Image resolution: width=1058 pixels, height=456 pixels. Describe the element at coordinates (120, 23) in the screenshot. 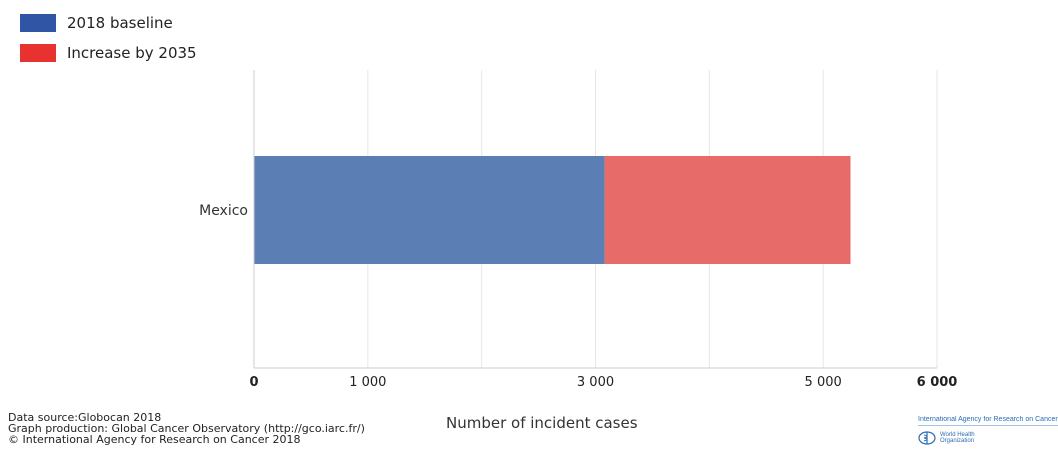

I see `legend-label-baseline: 2018 baseline` at that location.